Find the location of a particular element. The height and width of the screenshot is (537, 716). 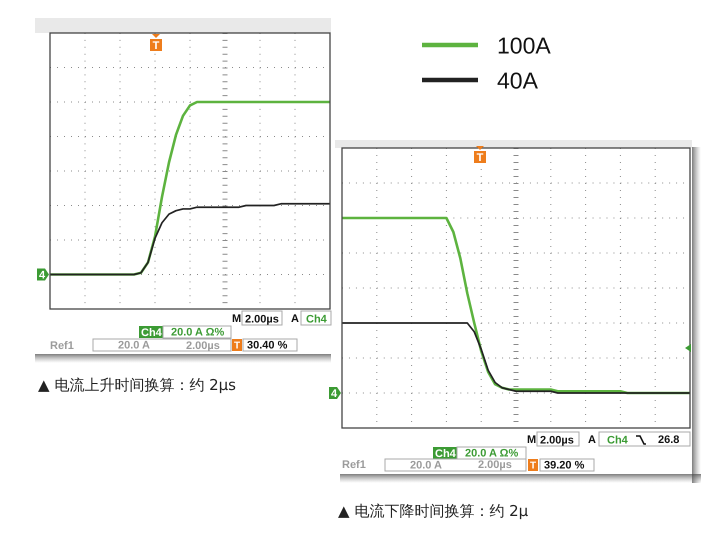

text: 30.40 % is located at coordinates (267, 346).